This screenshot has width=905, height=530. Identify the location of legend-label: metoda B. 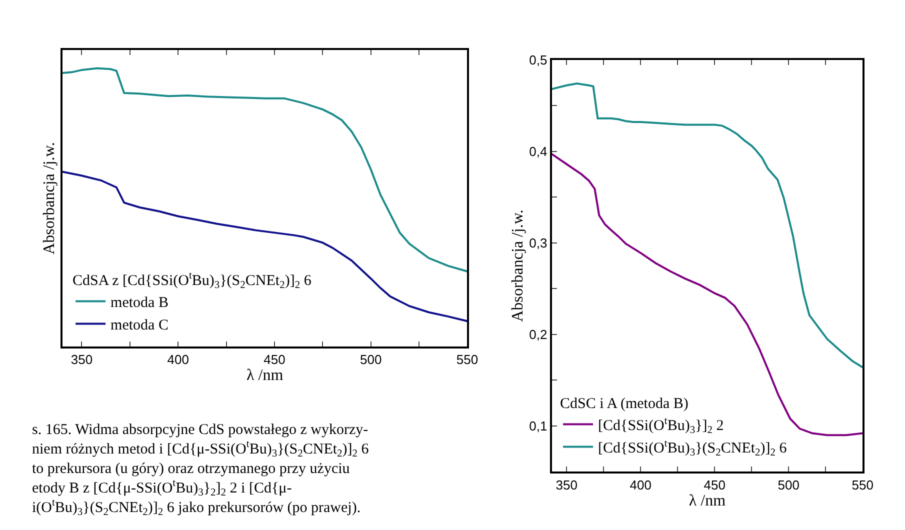
(139, 303).